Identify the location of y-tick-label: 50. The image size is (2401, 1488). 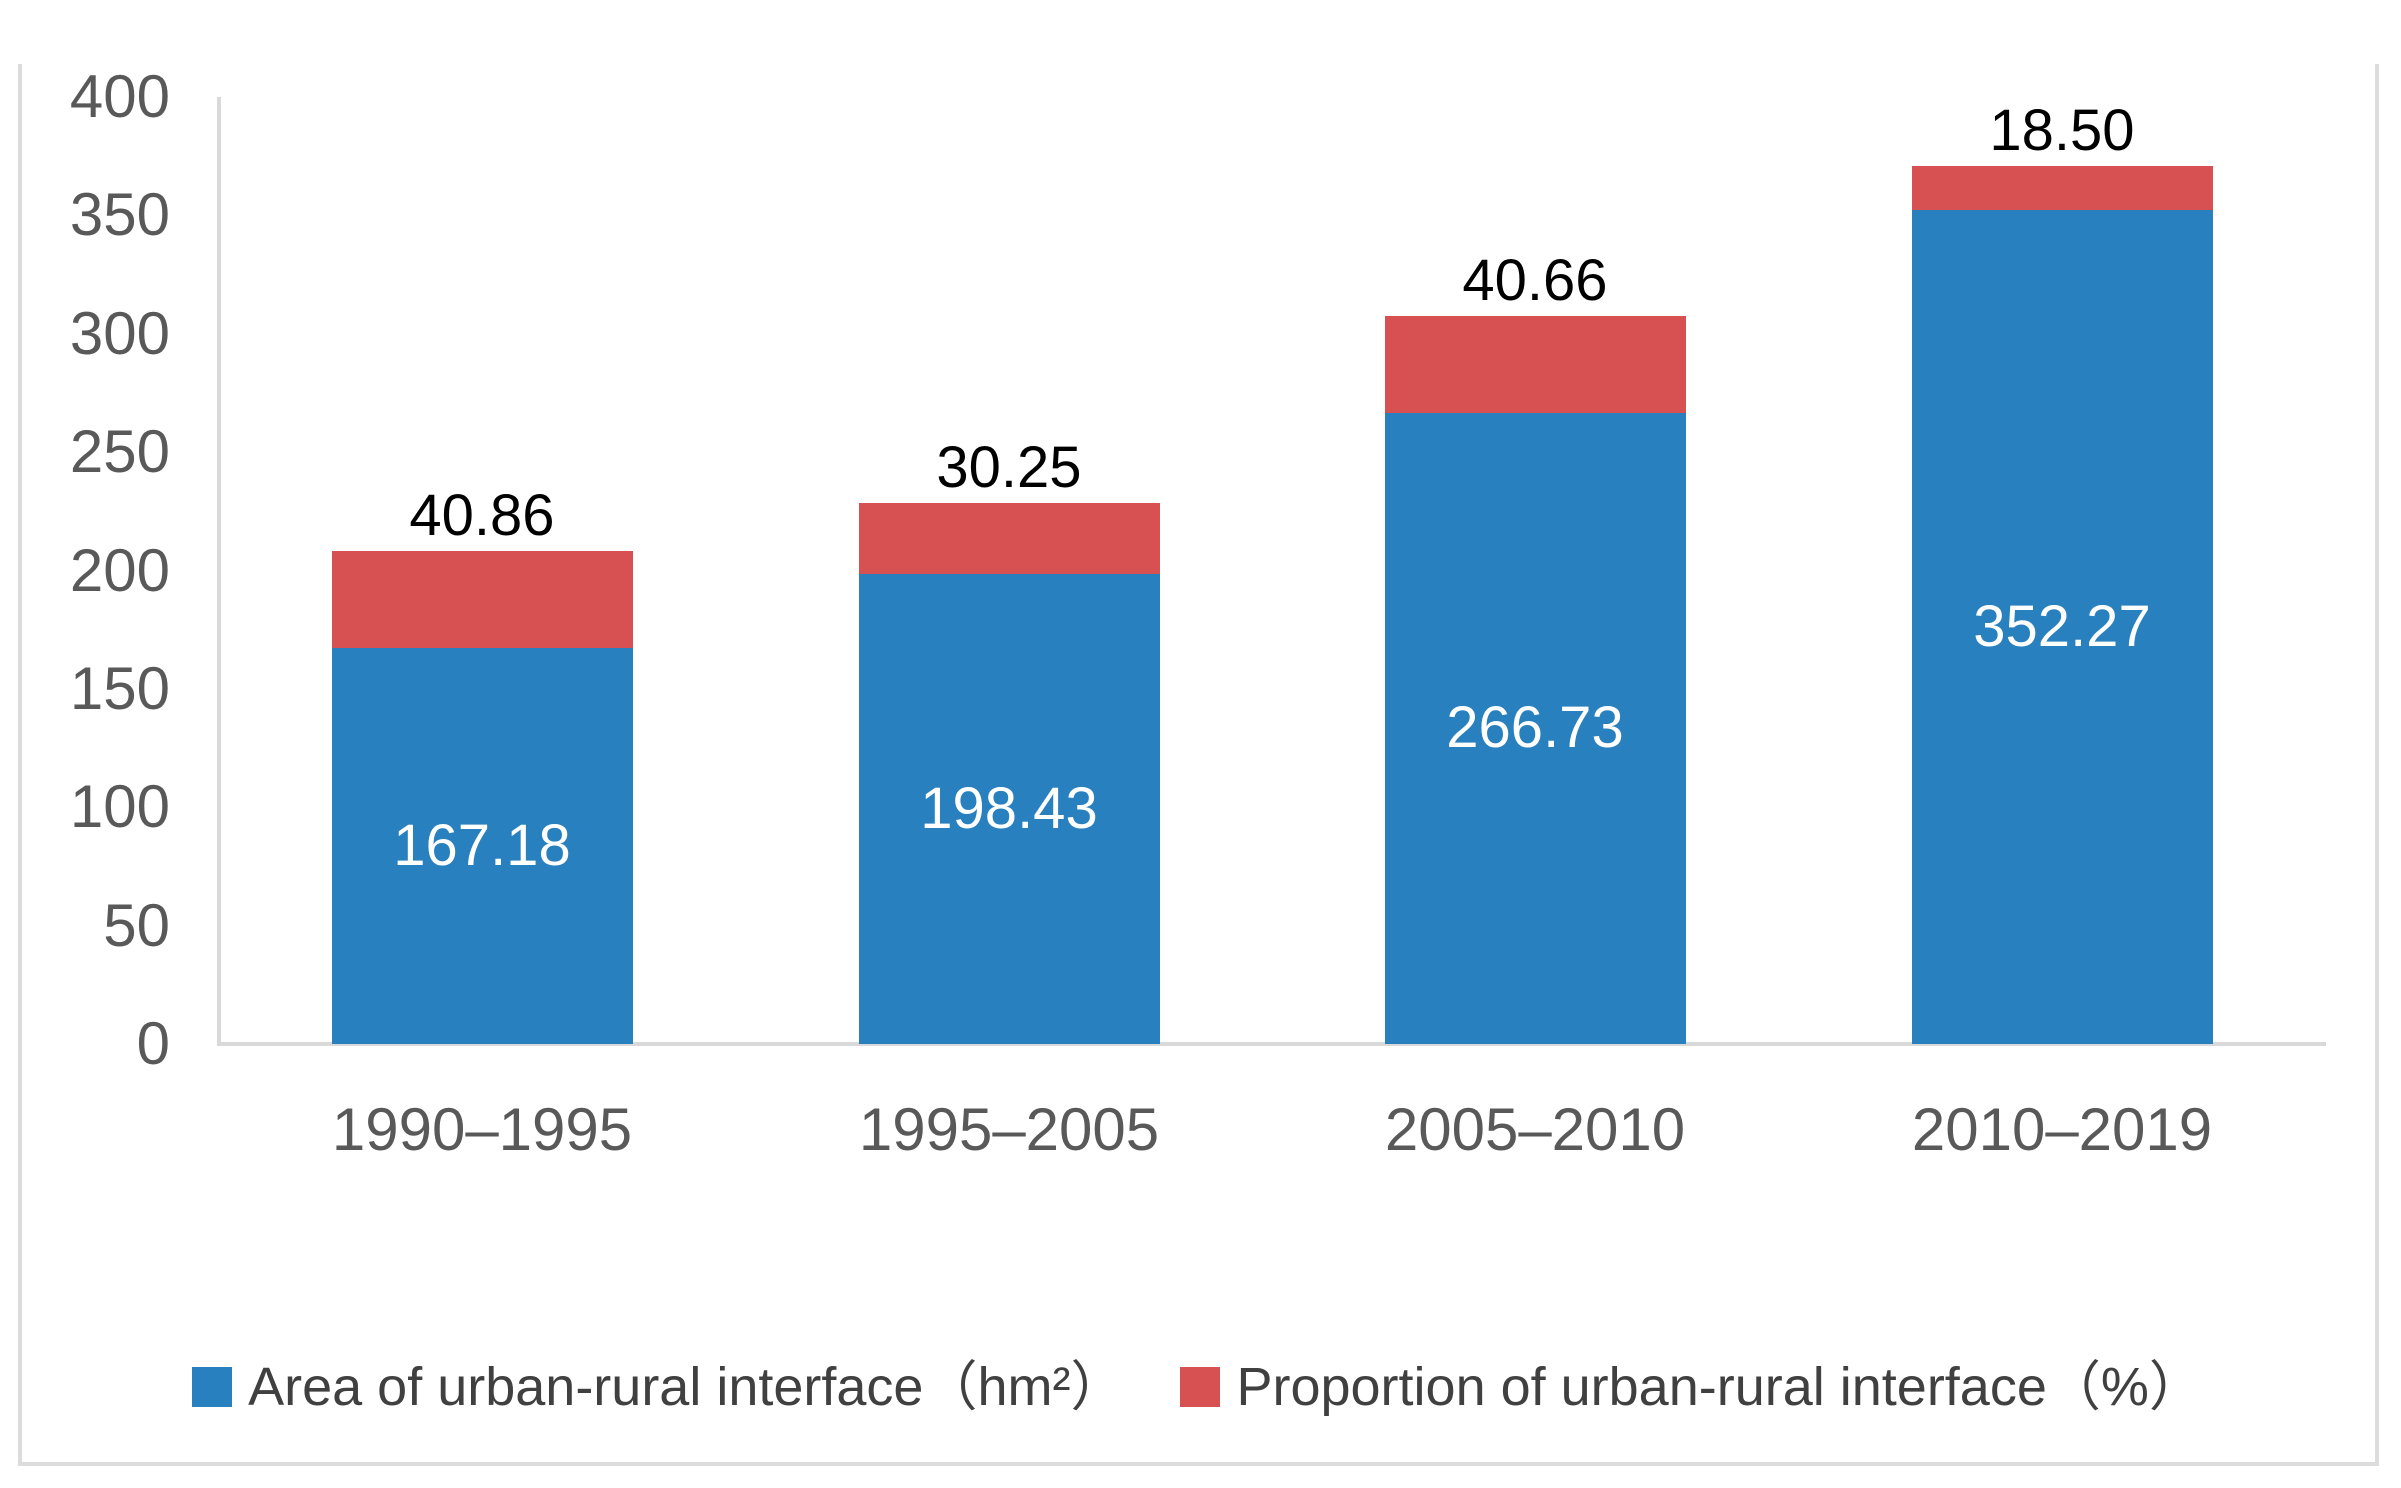
(136, 925).